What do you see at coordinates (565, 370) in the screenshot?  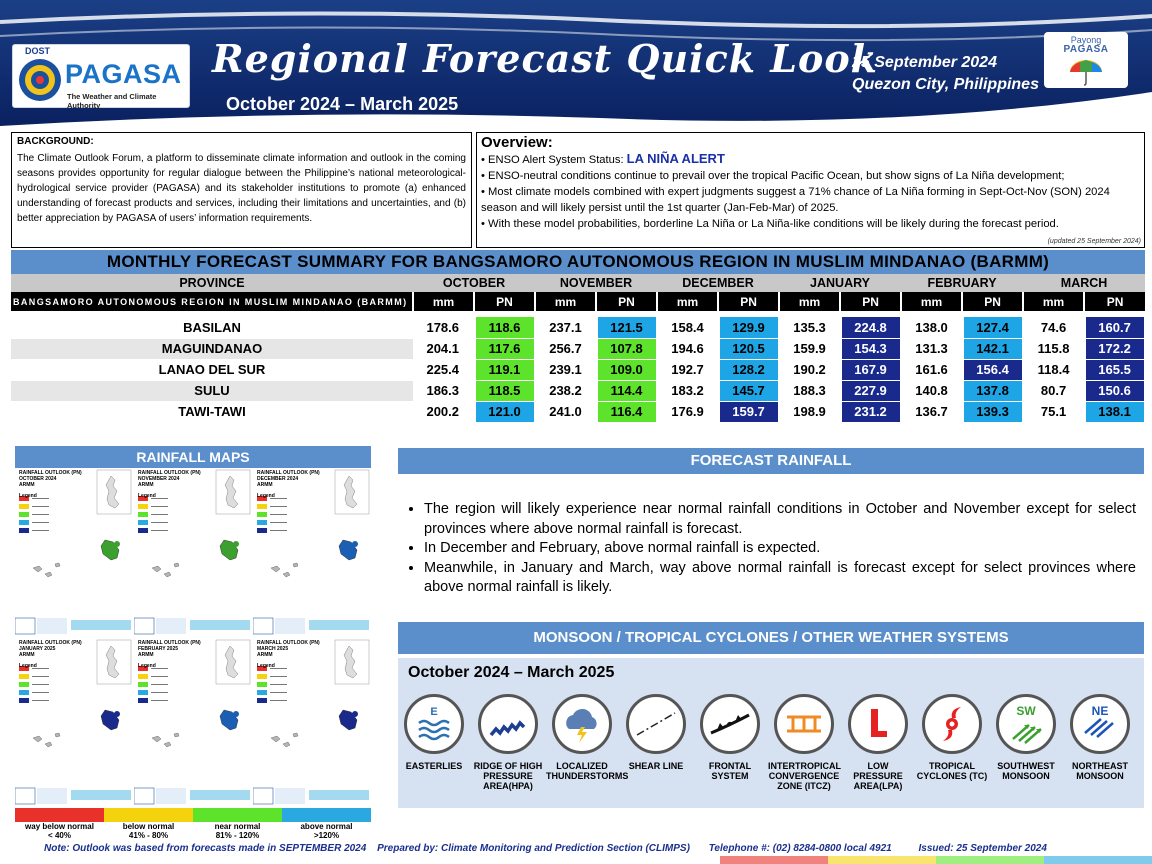 I see `mm-value: 239.1` at bounding box center [565, 370].